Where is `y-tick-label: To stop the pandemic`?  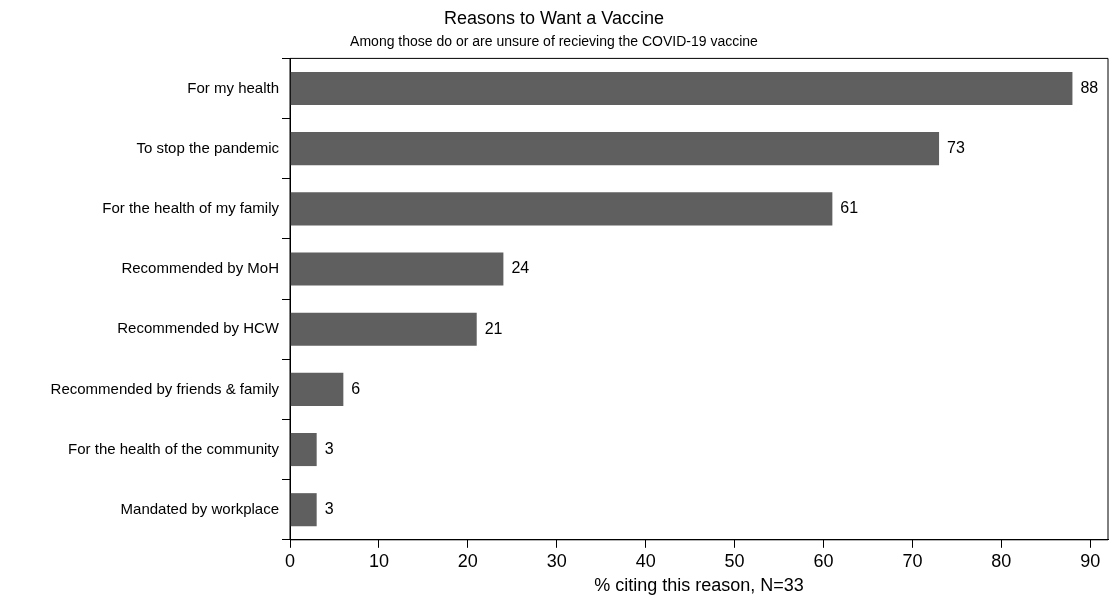
y-tick-label: To stop the pandemic is located at coordinates (208, 147).